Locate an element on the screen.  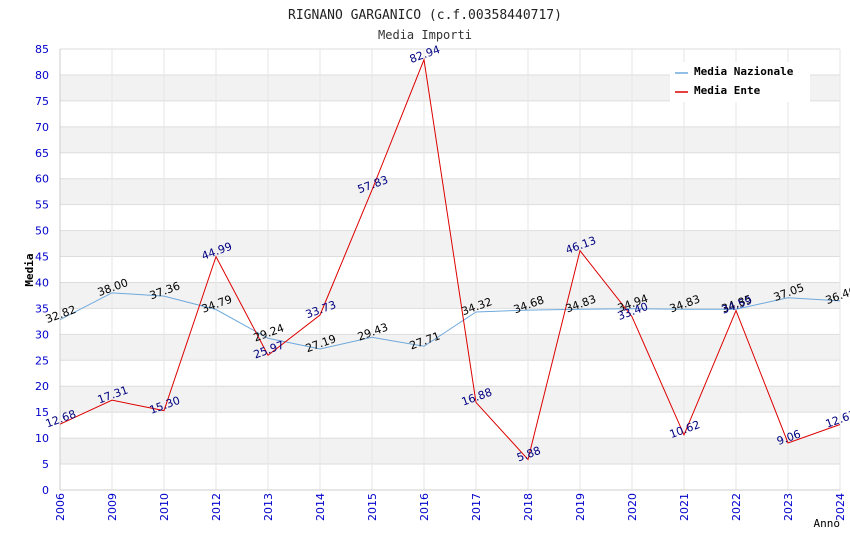
x-tick-label: 2012 is located at coordinates (216, 507).